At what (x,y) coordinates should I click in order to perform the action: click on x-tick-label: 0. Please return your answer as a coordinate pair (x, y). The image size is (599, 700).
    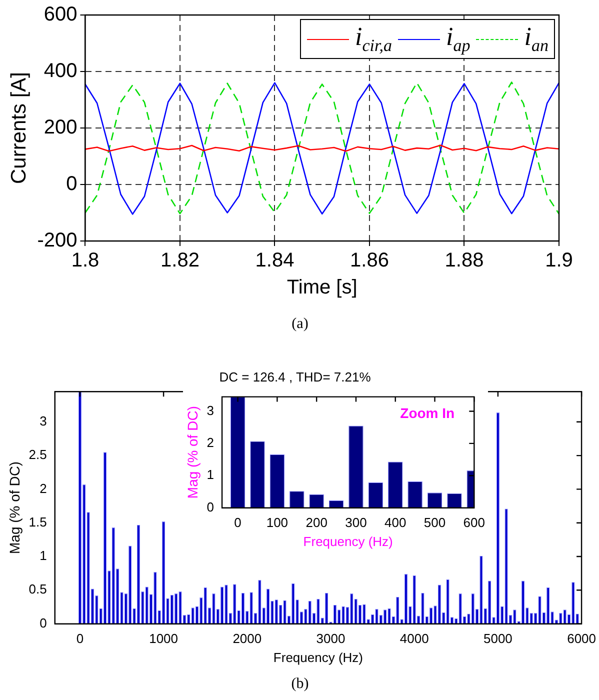
    Looking at the image, I should click on (238, 522).